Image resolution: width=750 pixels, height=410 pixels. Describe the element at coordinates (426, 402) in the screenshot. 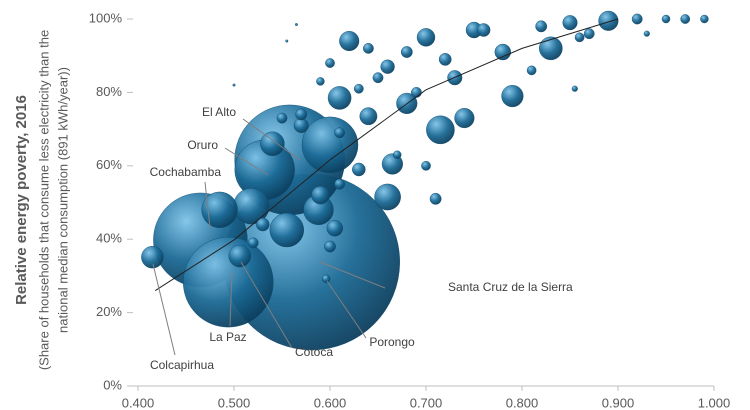

I see `x-tick-label: 0.700` at that location.